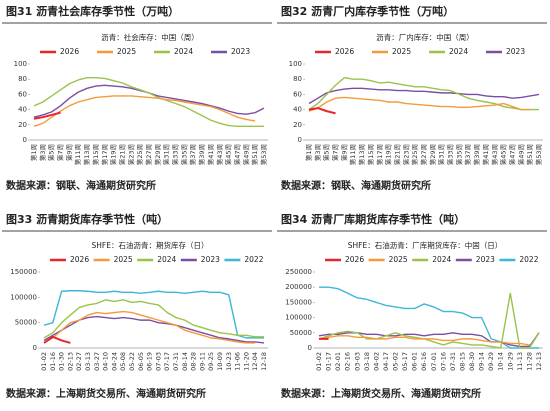 This screenshot has width=550, height=411. Describe the element at coordinates (424, 361) in the screenshot. I see `x-tick-label: 06-16` at that location.